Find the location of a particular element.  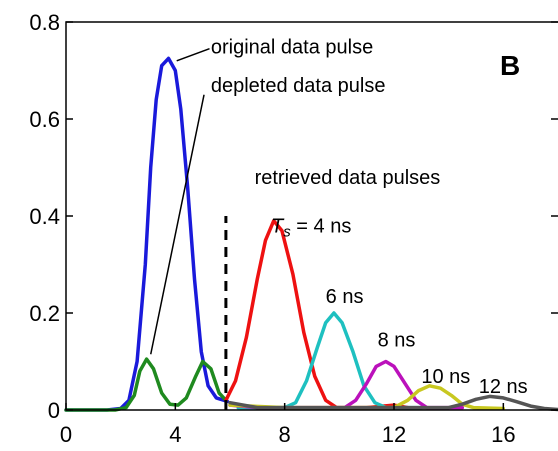

pulse-label-2: 6 ns is located at coordinates (345, 297).